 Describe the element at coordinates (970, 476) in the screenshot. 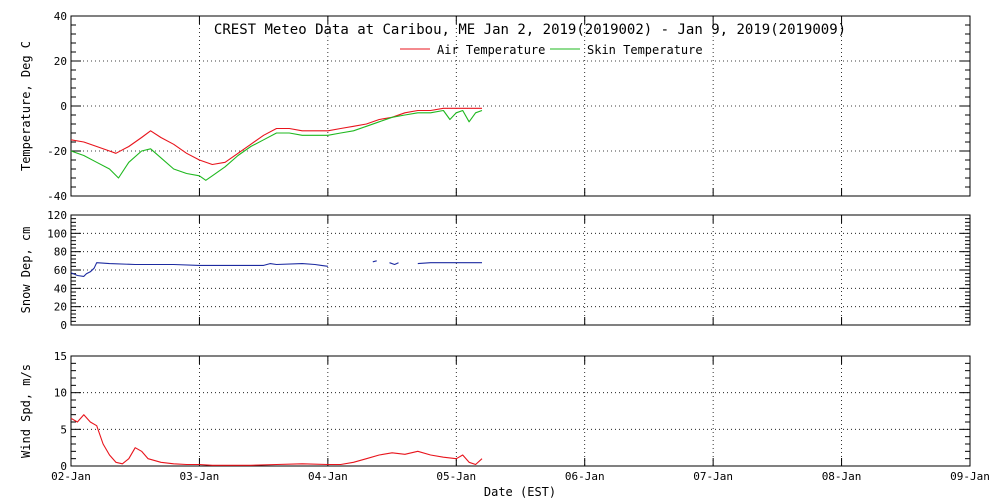

I see `x-tick-label: 09-Jan` at that location.